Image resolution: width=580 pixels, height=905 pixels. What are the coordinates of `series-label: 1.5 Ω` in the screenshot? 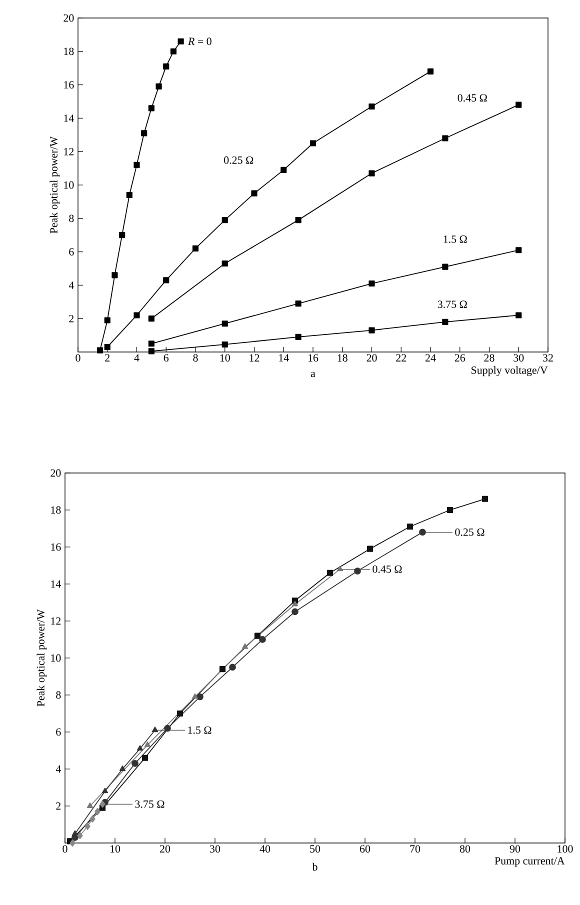 It's located at (455, 239).